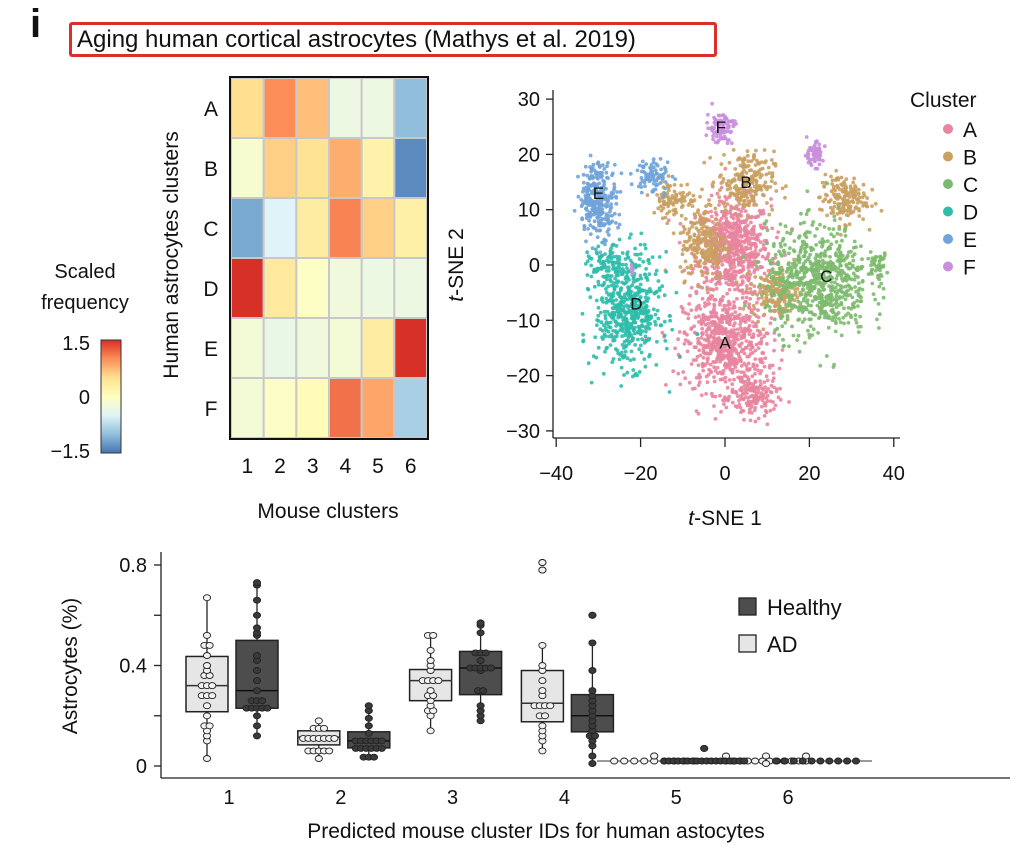  Describe the element at coordinates (948, 266) in the screenshot. I see `tsne-legend-marker-F` at that location.